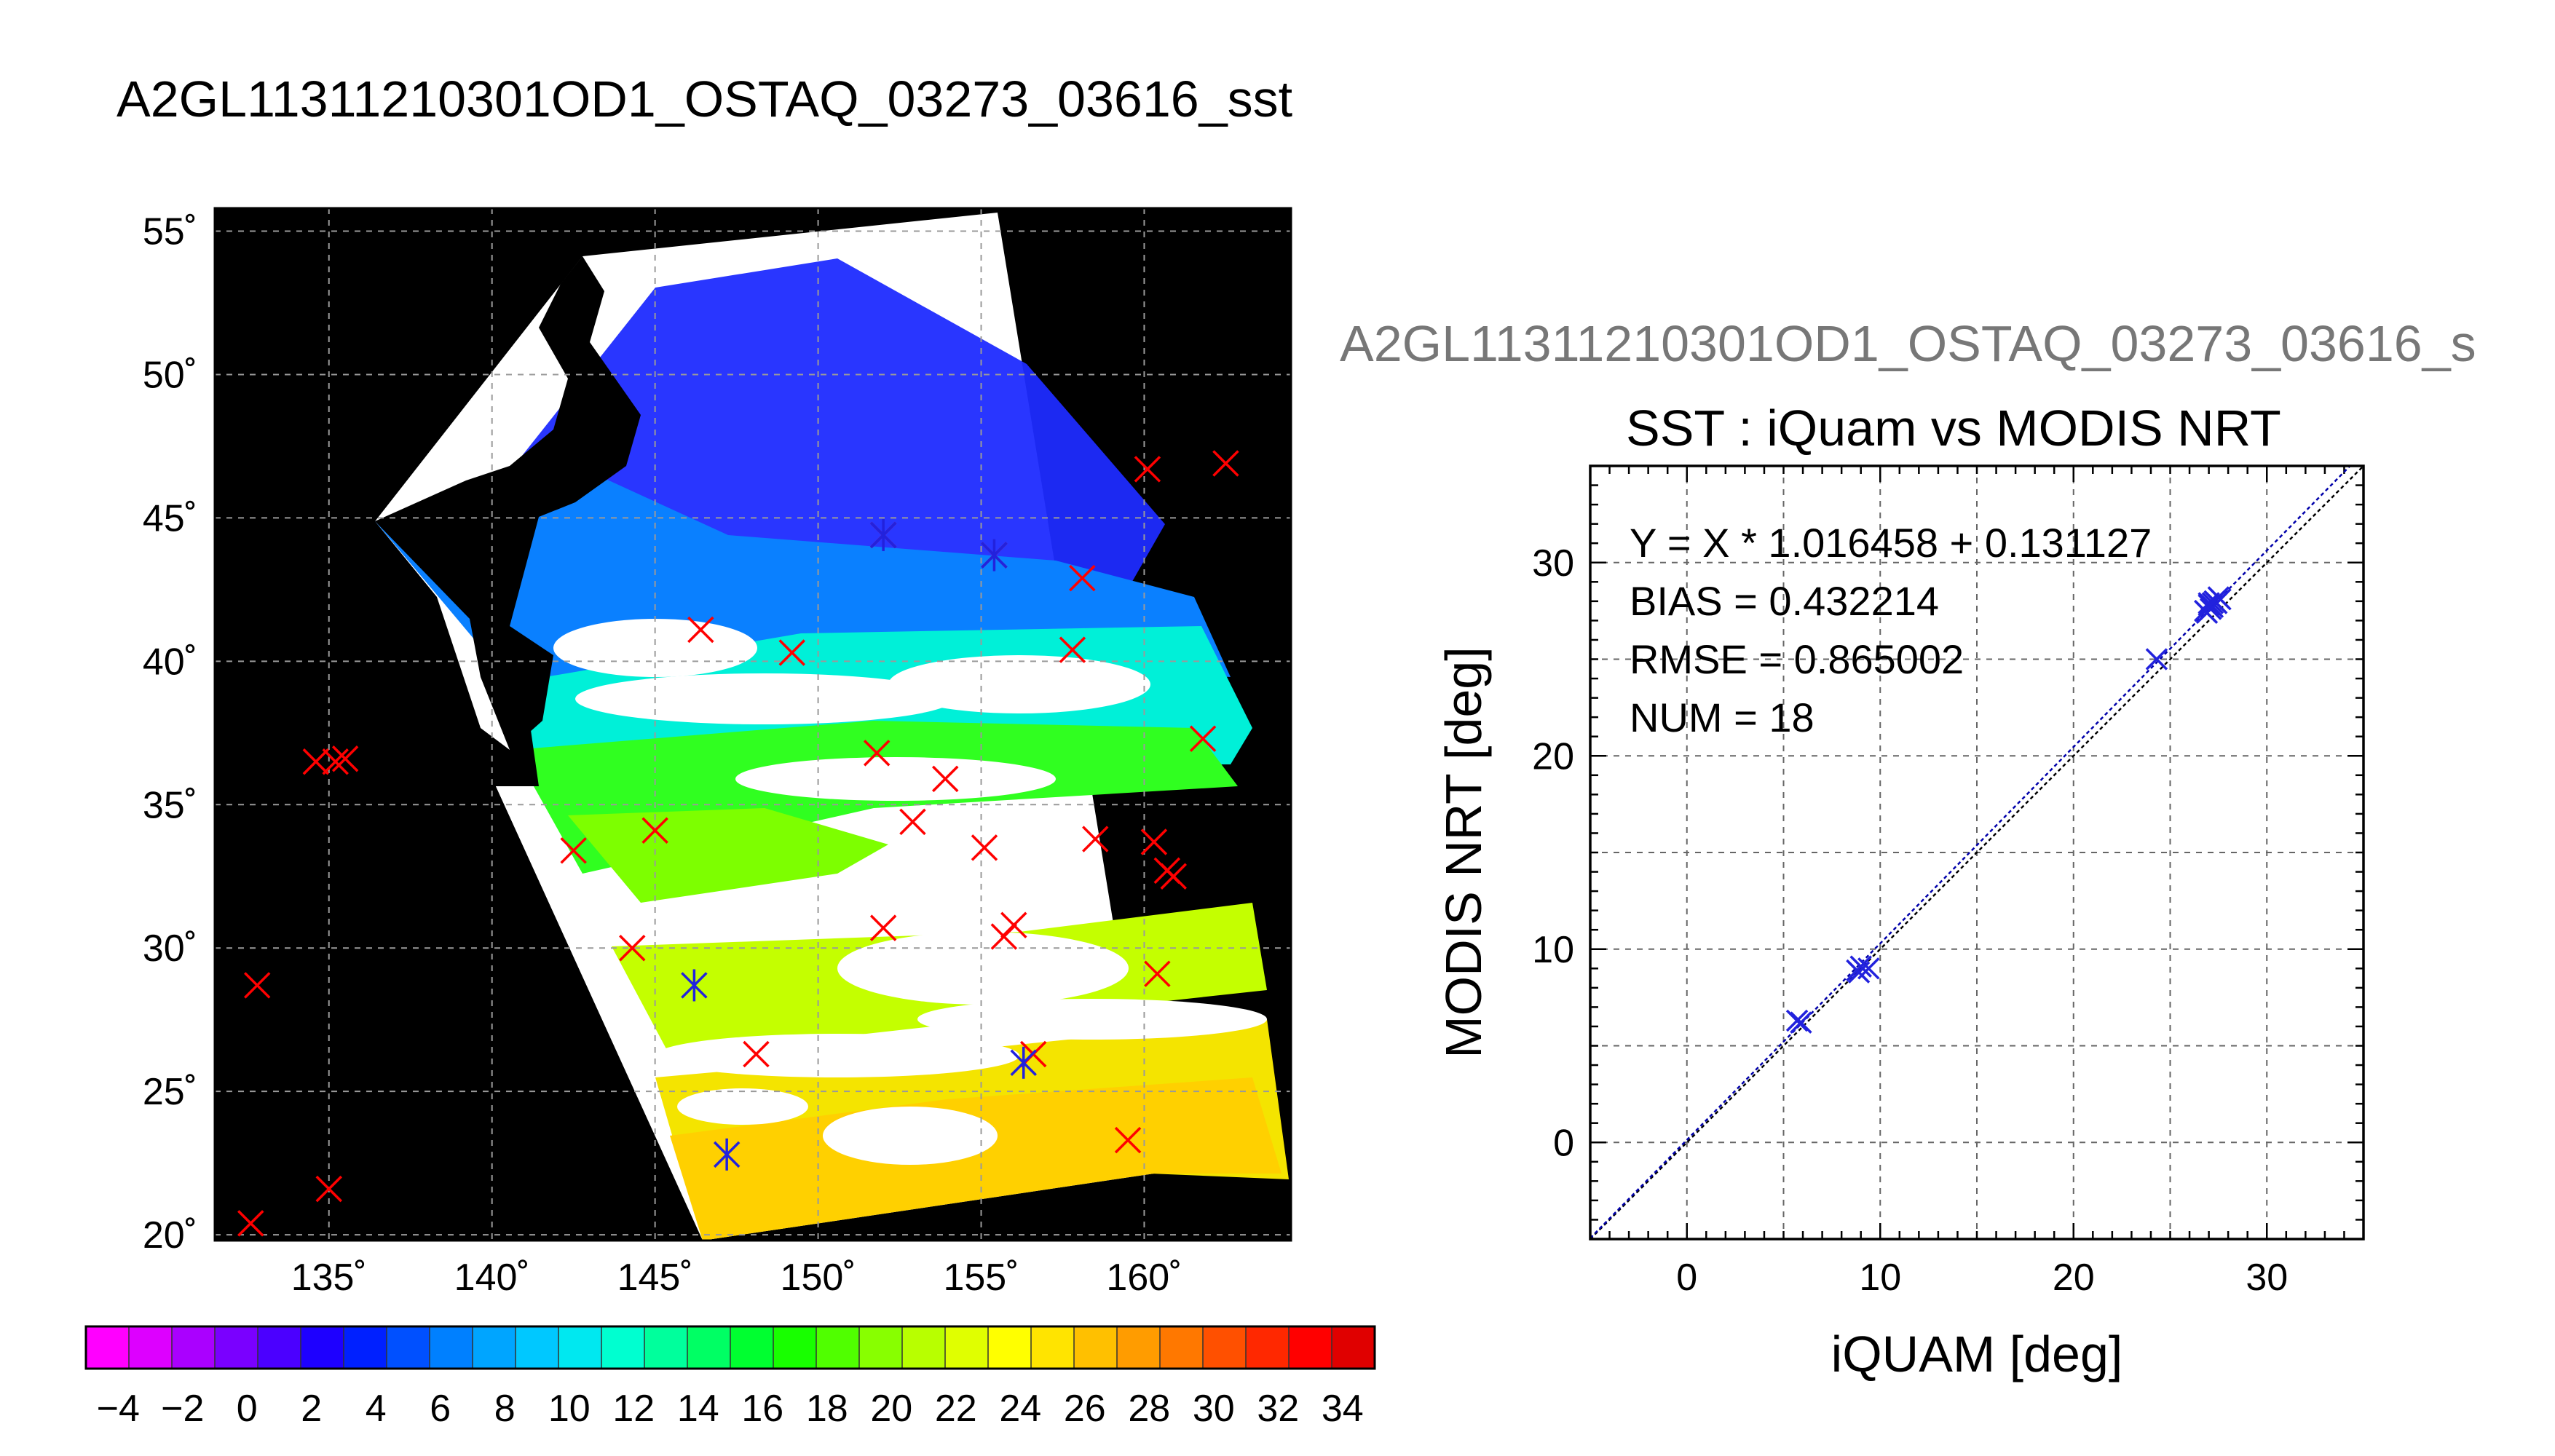 This screenshot has height=1456, width=2555. I want to click on map-lon-tick: 145˚, so click(655, 1278).